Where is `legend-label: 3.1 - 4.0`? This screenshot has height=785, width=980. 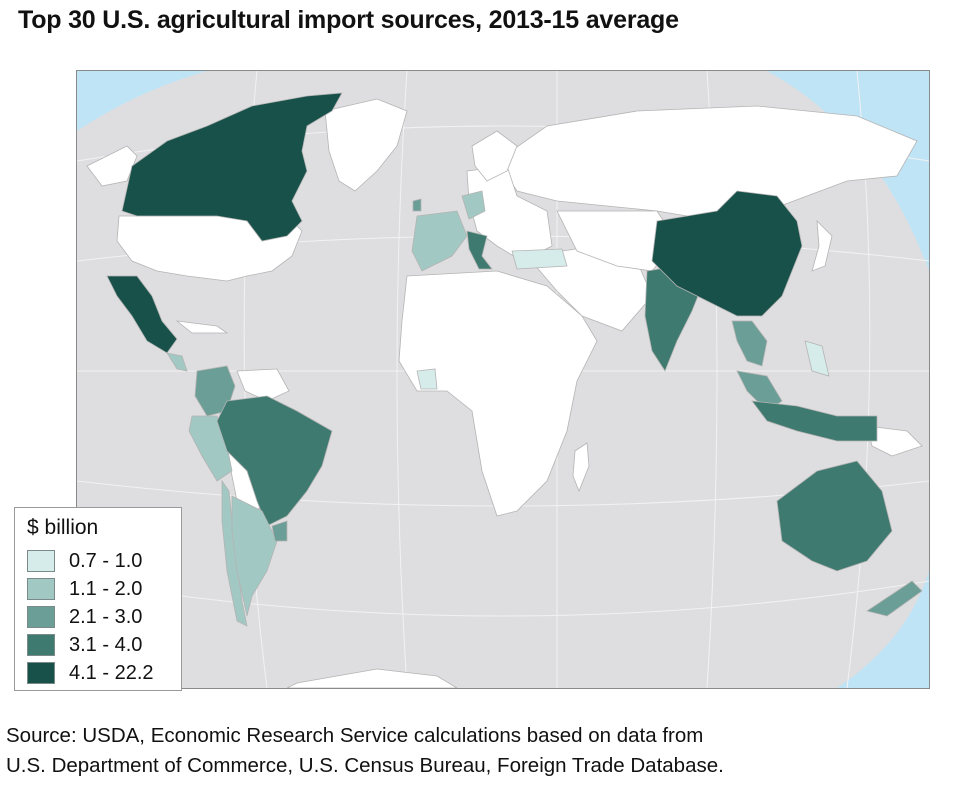
legend-label: 3.1 - 4.0 is located at coordinates (106, 645).